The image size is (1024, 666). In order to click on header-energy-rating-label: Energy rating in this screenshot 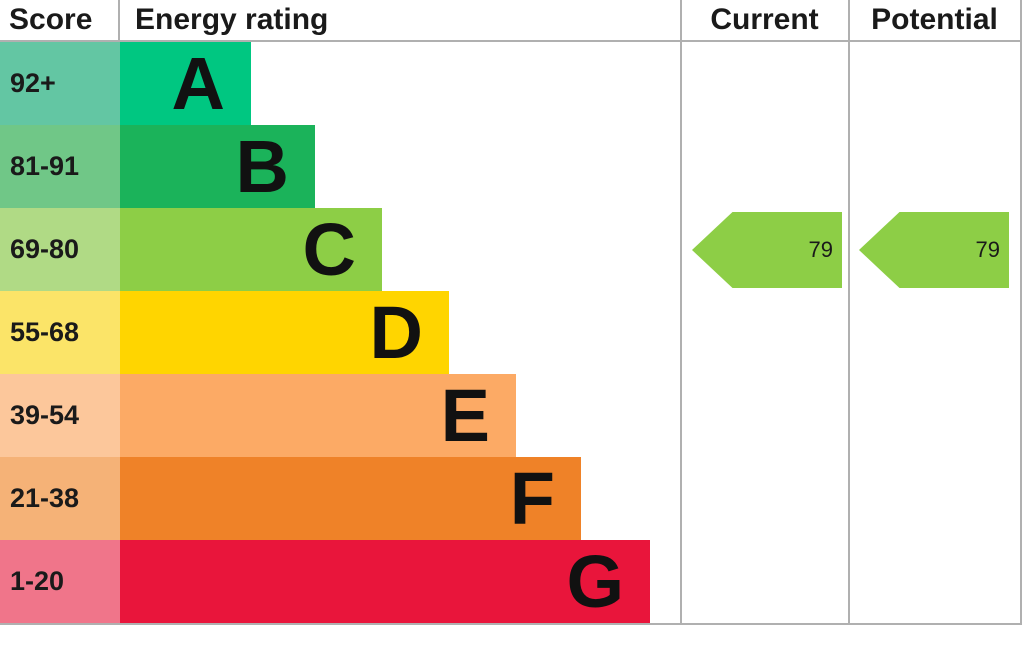, I will do `click(232, 19)`.